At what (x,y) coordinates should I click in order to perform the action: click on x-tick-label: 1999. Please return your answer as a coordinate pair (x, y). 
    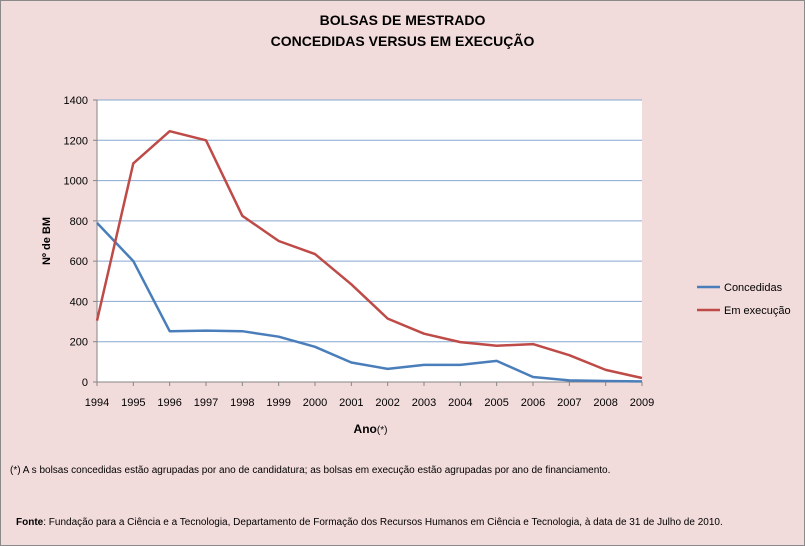
    Looking at the image, I should click on (278, 403).